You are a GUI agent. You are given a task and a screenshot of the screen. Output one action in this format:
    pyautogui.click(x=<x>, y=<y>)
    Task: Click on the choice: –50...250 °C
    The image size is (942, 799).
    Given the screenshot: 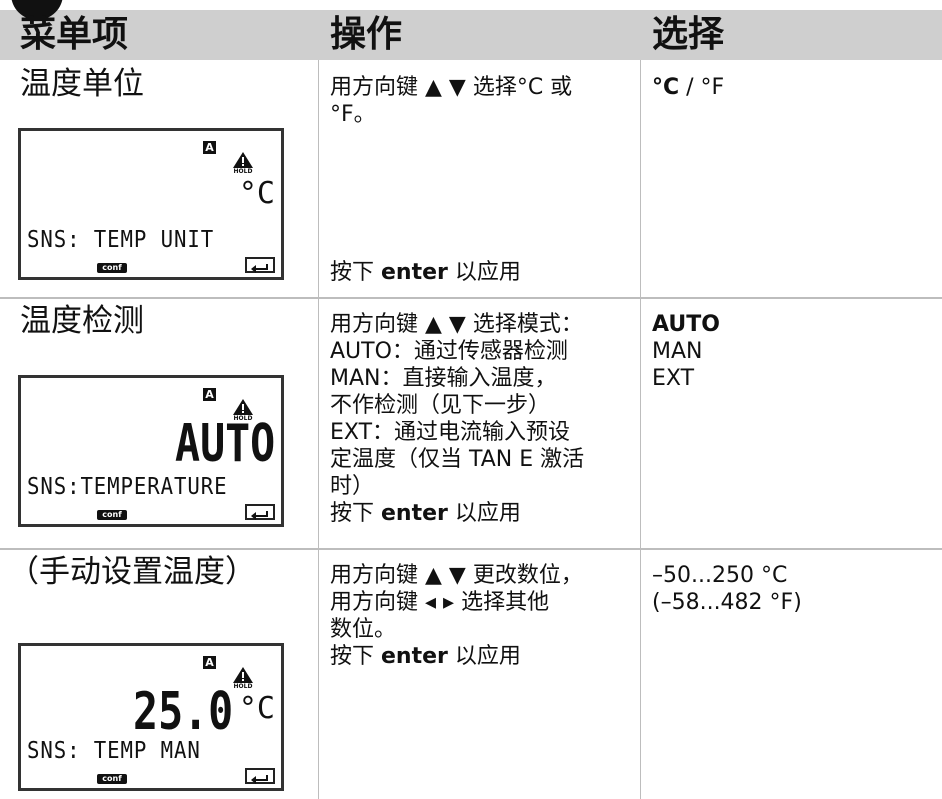 What is the action you would take?
    pyautogui.click(x=719, y=575)
    